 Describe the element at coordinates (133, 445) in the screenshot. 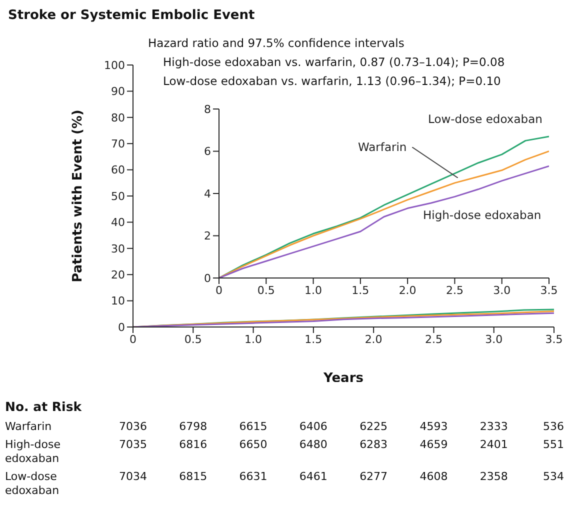

I see `text: 7035` at that location.